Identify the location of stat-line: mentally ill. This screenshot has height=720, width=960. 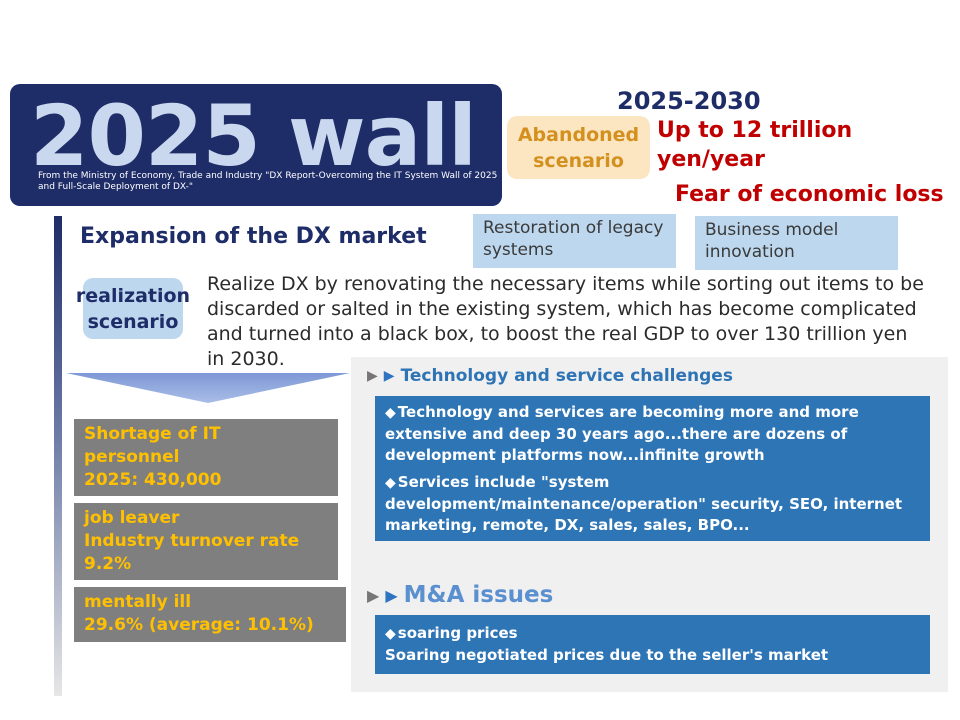
(138, 602).